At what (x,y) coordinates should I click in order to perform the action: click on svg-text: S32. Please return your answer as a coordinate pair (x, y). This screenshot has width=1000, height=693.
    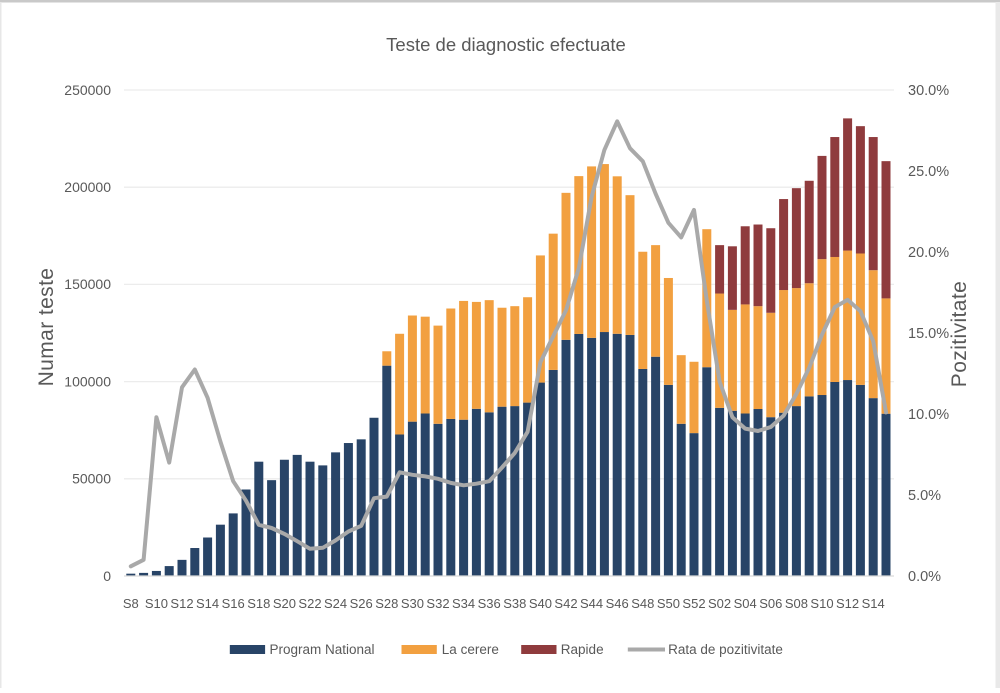
    Looking at the image, I should click on (437, 603).